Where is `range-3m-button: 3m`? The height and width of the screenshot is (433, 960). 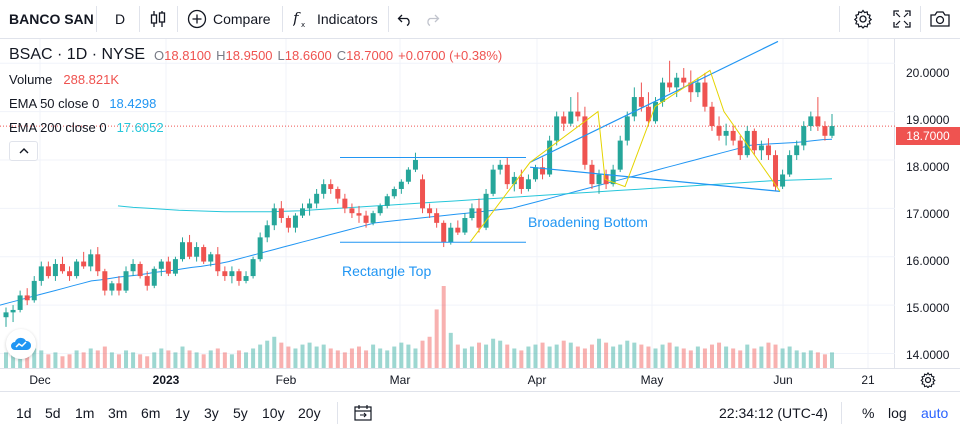
range-3m-button: 3m is located at coordinates (118, 413).